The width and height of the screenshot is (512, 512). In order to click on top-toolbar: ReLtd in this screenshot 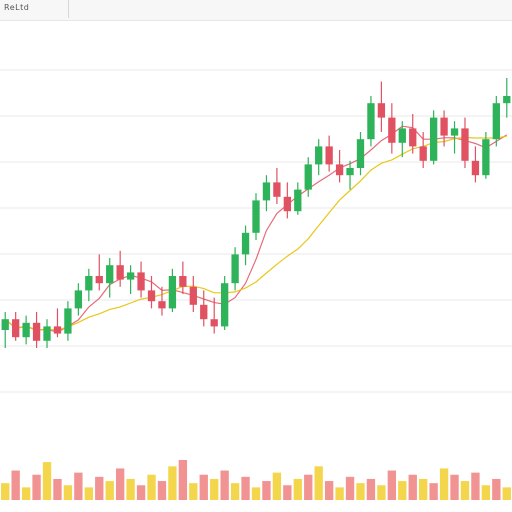, I will do `click(256, 10)`.